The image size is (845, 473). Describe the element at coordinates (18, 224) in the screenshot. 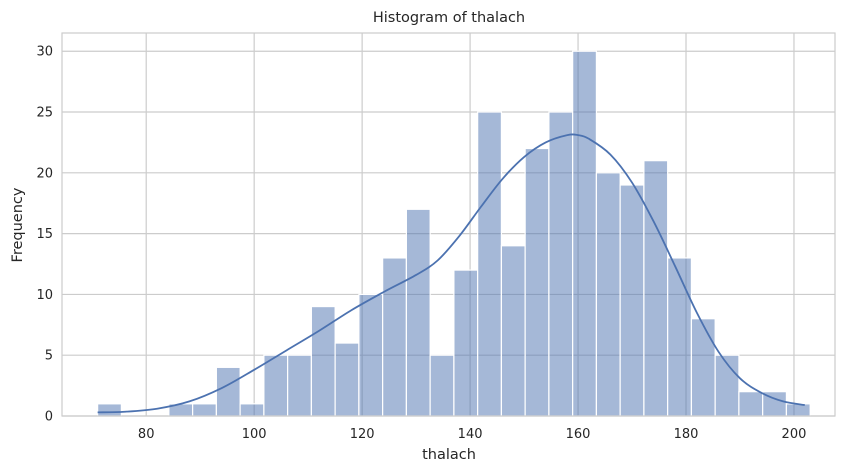

I see `y-axis-label: Frequency` at that location.